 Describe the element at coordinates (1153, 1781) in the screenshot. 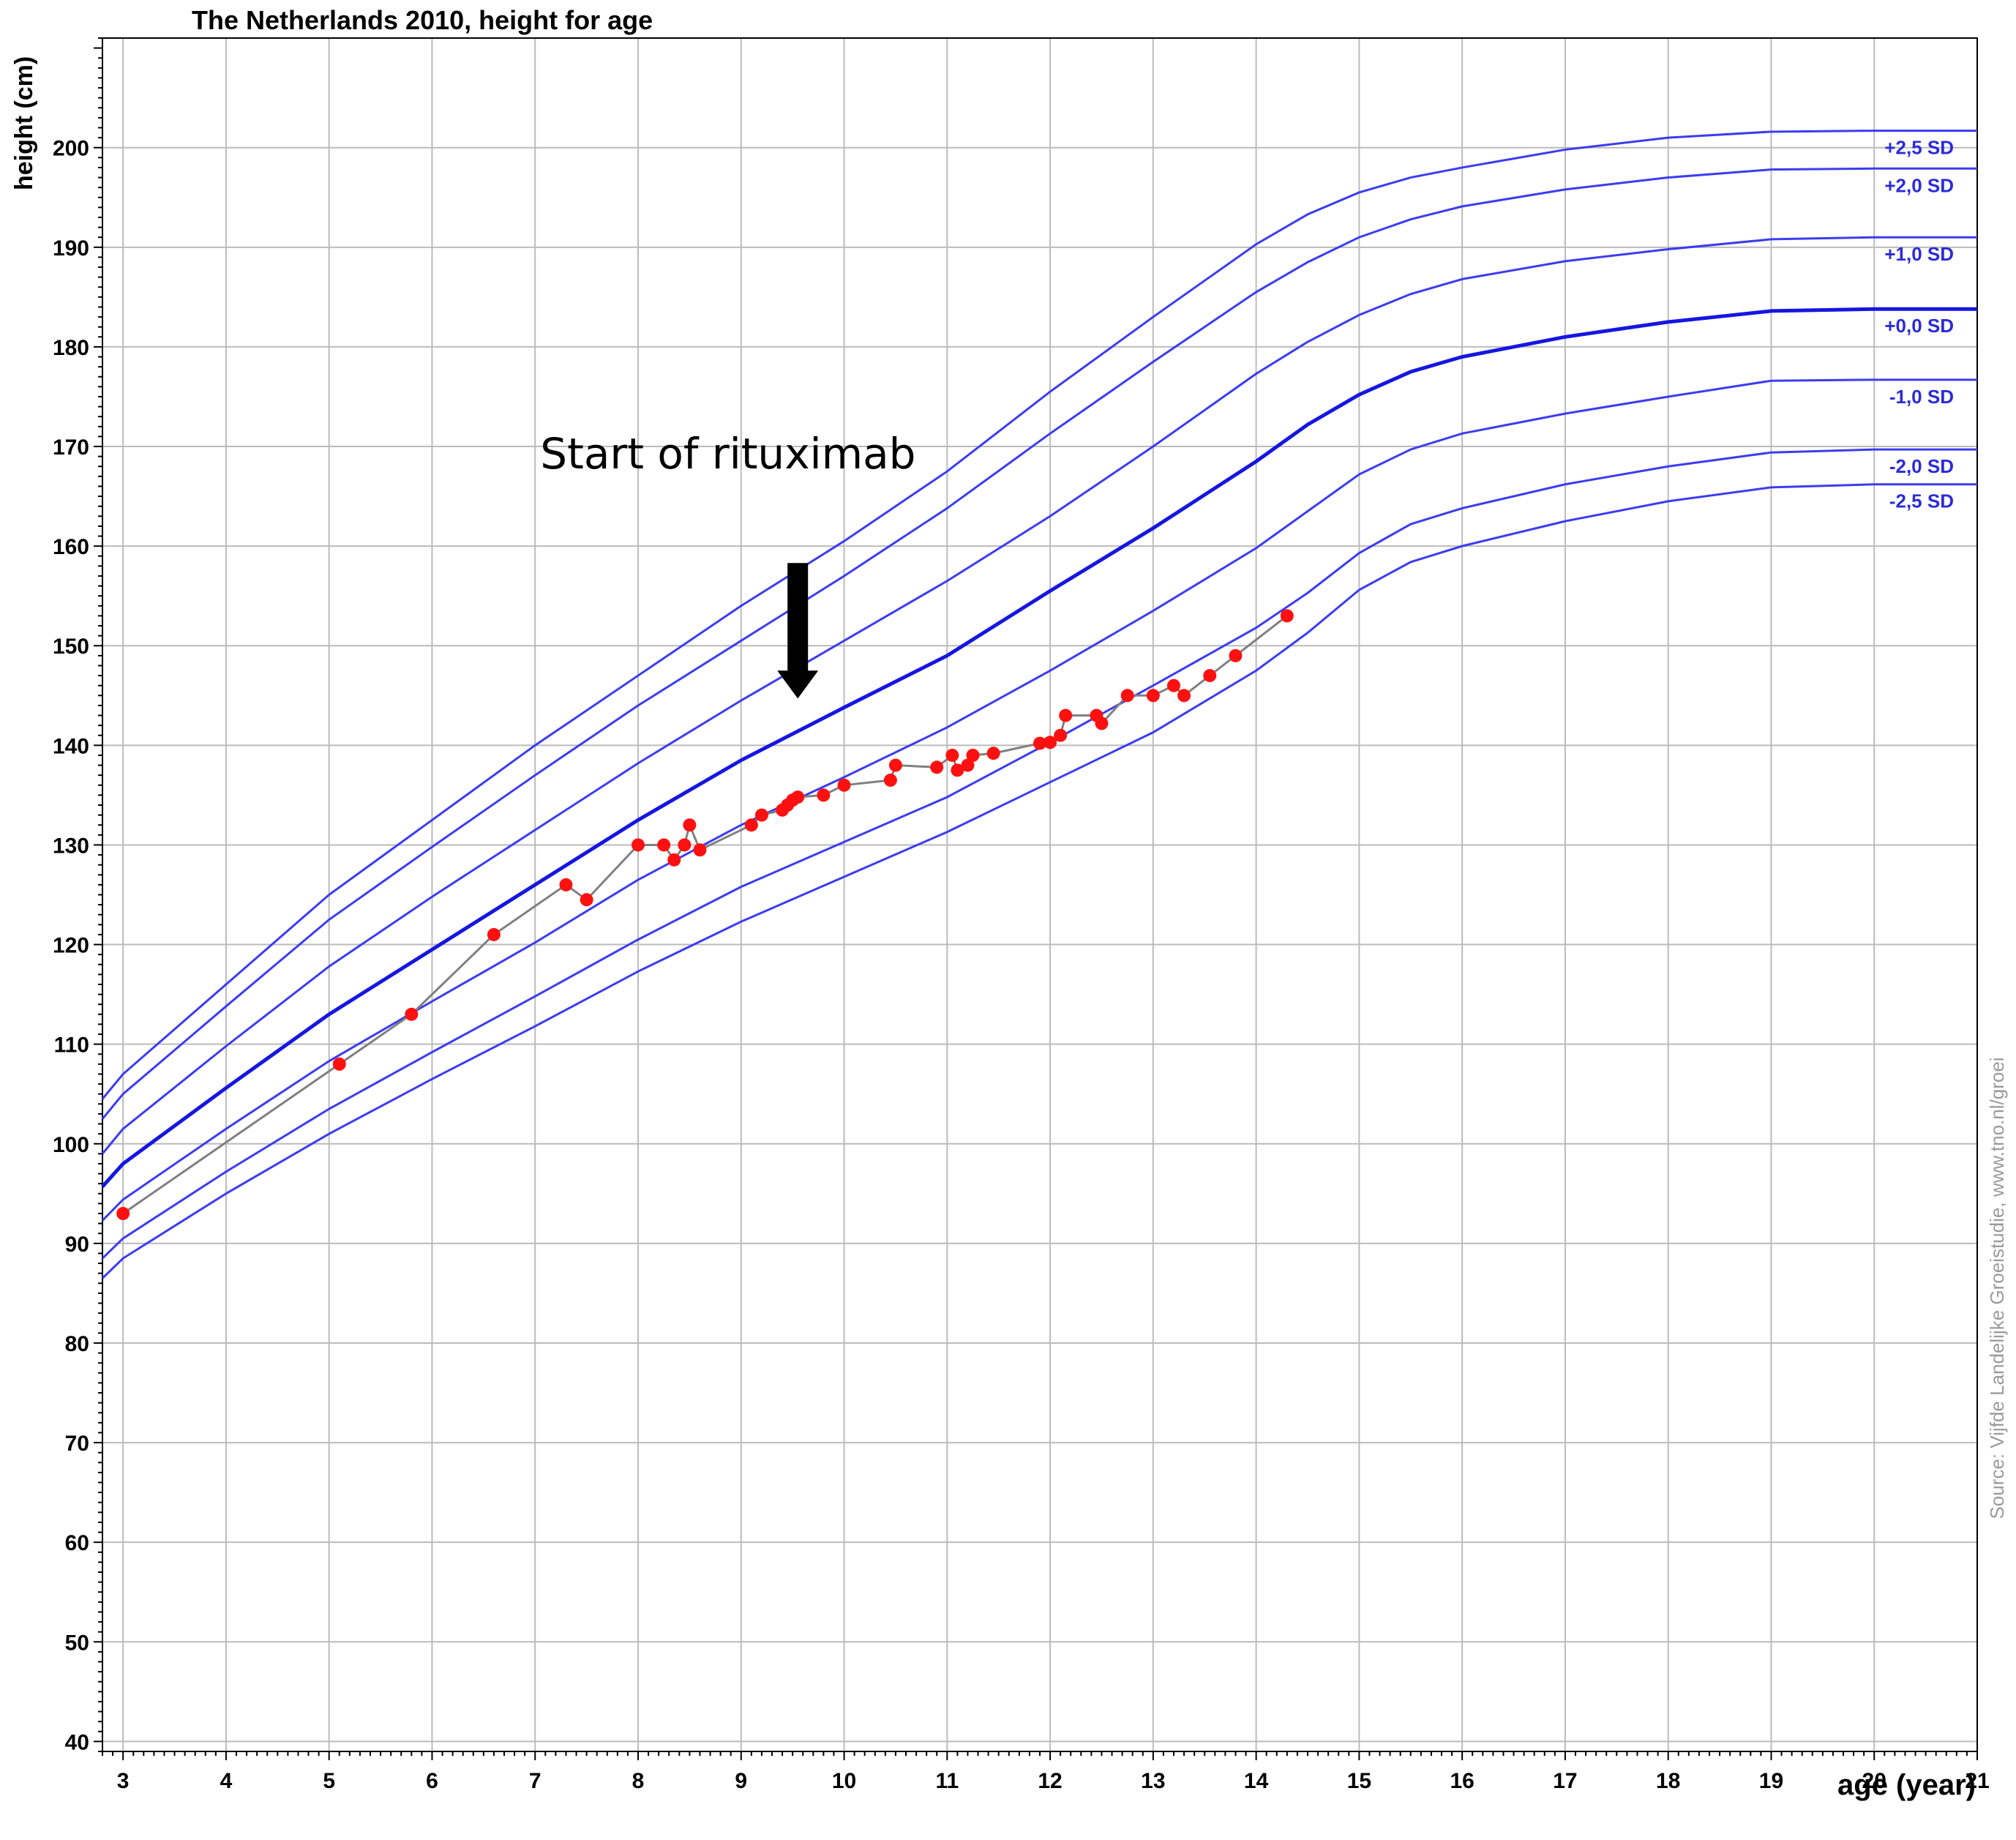

I see `x-tick-label: 13` at that location.